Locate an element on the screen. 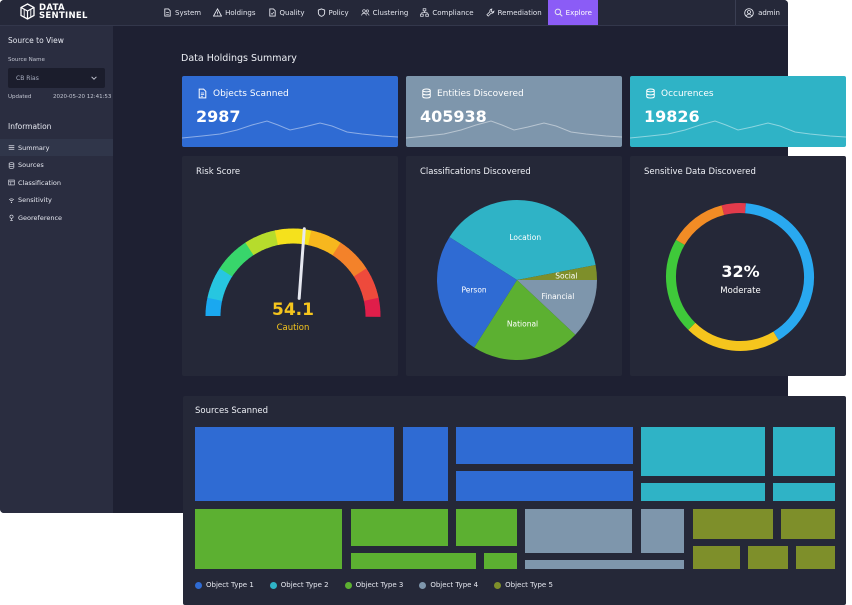 This screenshot has height=605, width=852. legend-label: Object Type 5 is located at coordinates (529, 585).